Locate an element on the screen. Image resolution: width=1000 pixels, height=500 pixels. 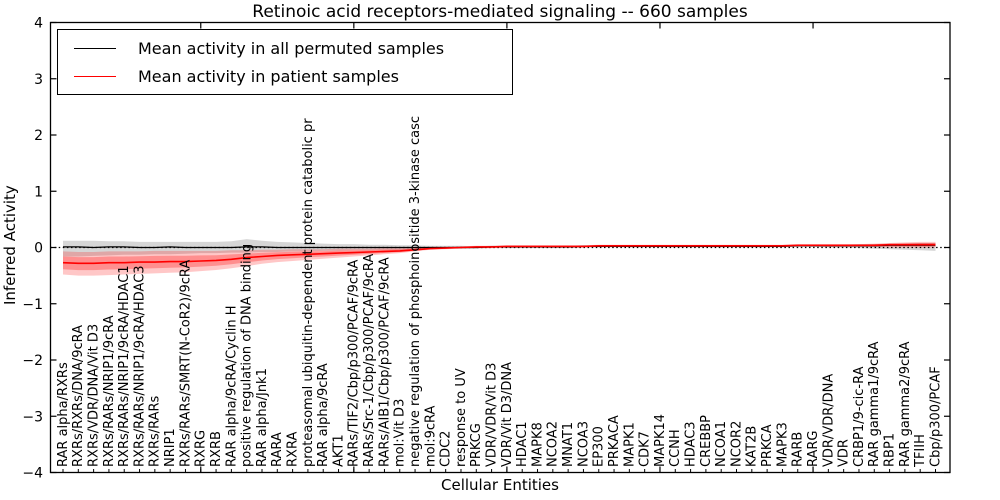
x-category-label: RAR gamma2/9cRA is located at coordinates (905, 404).